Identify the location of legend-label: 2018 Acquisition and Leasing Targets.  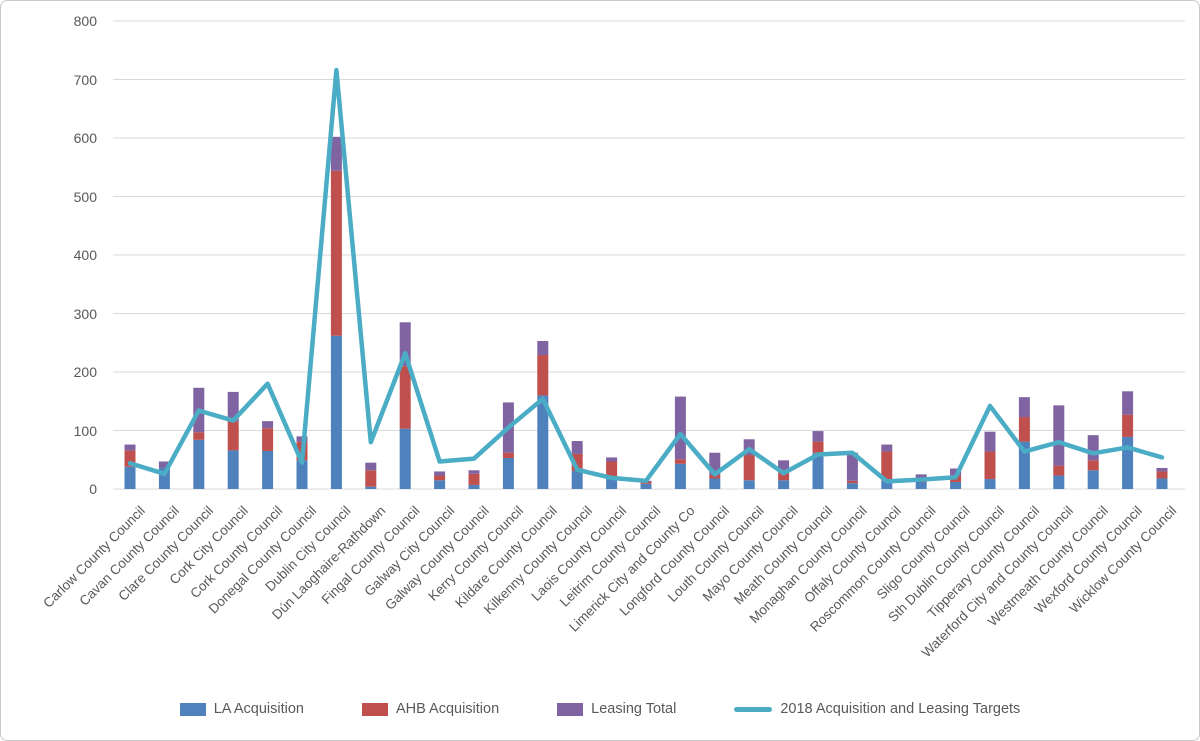
(900, 709).